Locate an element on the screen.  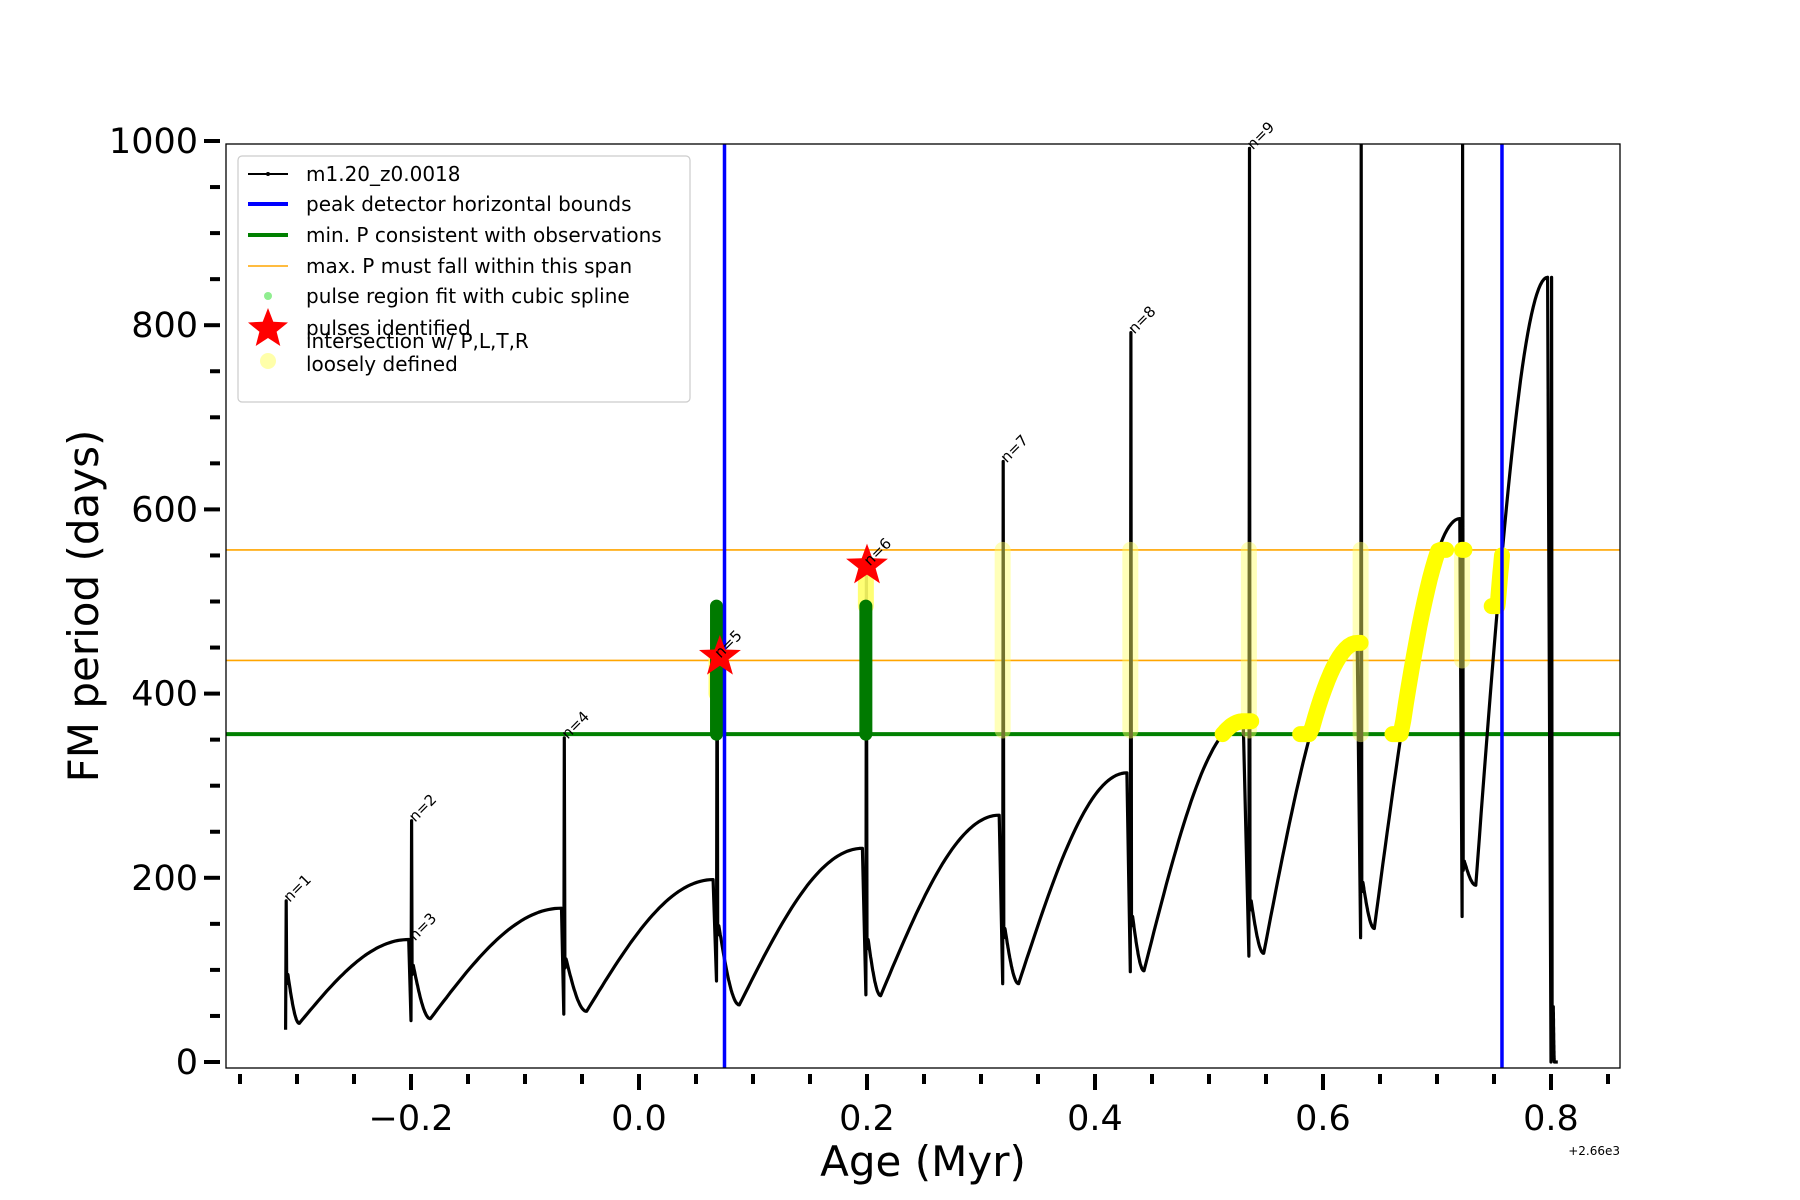
legend-entry-0: m1.20_z0.0018 is located at coordinates (354, 174).